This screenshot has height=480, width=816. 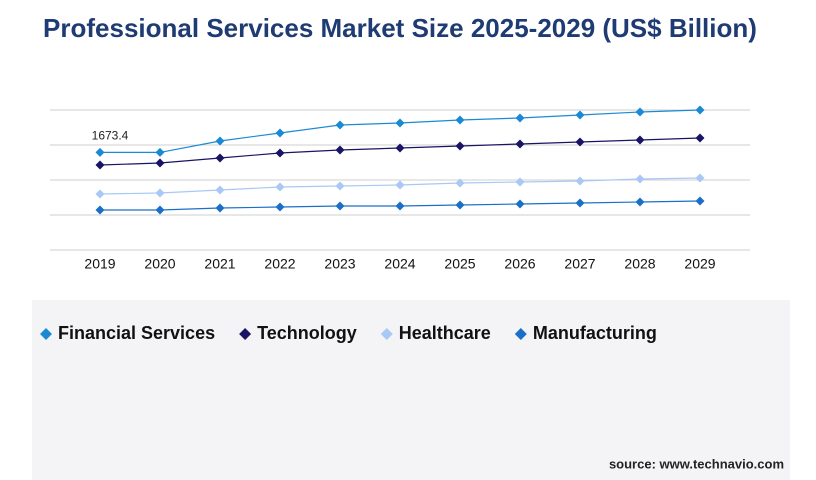 I want to click on data-label: 1673.4, so click(x=110, y=136).